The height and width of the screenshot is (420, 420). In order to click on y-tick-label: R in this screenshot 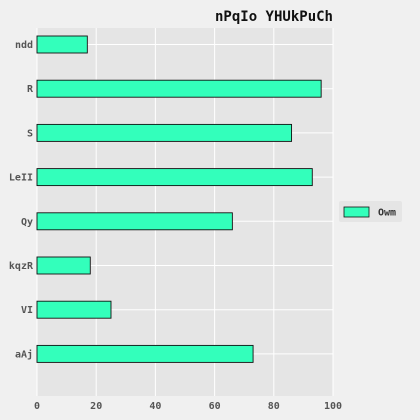, I will do `click(30, 89)`.